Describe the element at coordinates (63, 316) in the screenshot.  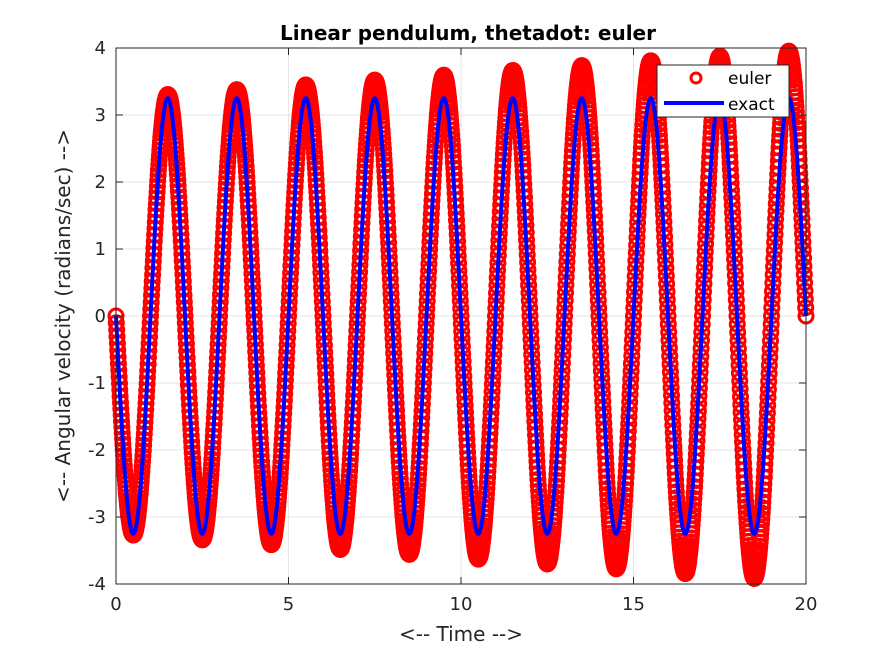
I see `y-axis-label: <-- Angular velocity (radians/sec) -->` at that location.